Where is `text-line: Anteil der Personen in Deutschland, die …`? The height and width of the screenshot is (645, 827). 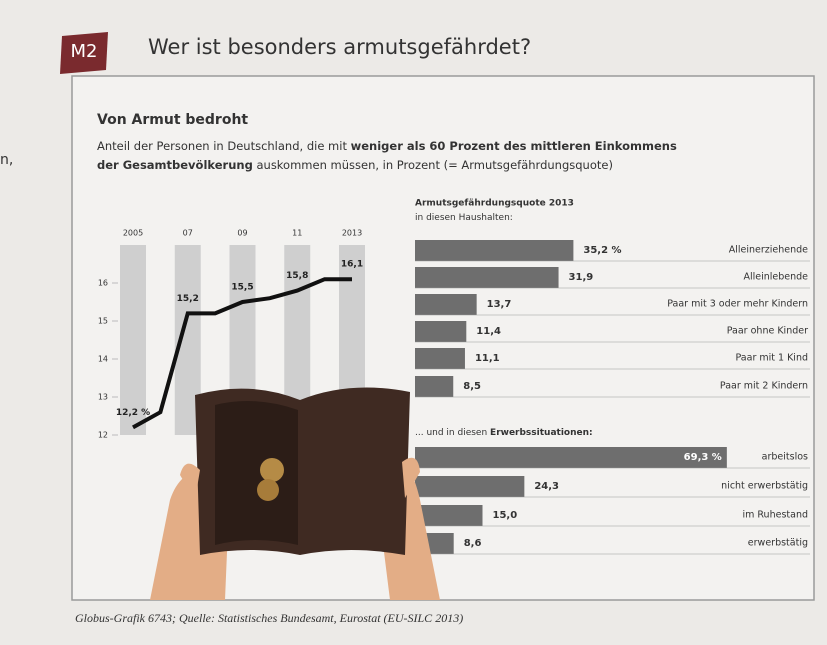
text-line: Anteil der Personen in Deutschland, die … is located at coordinates (387, 146).